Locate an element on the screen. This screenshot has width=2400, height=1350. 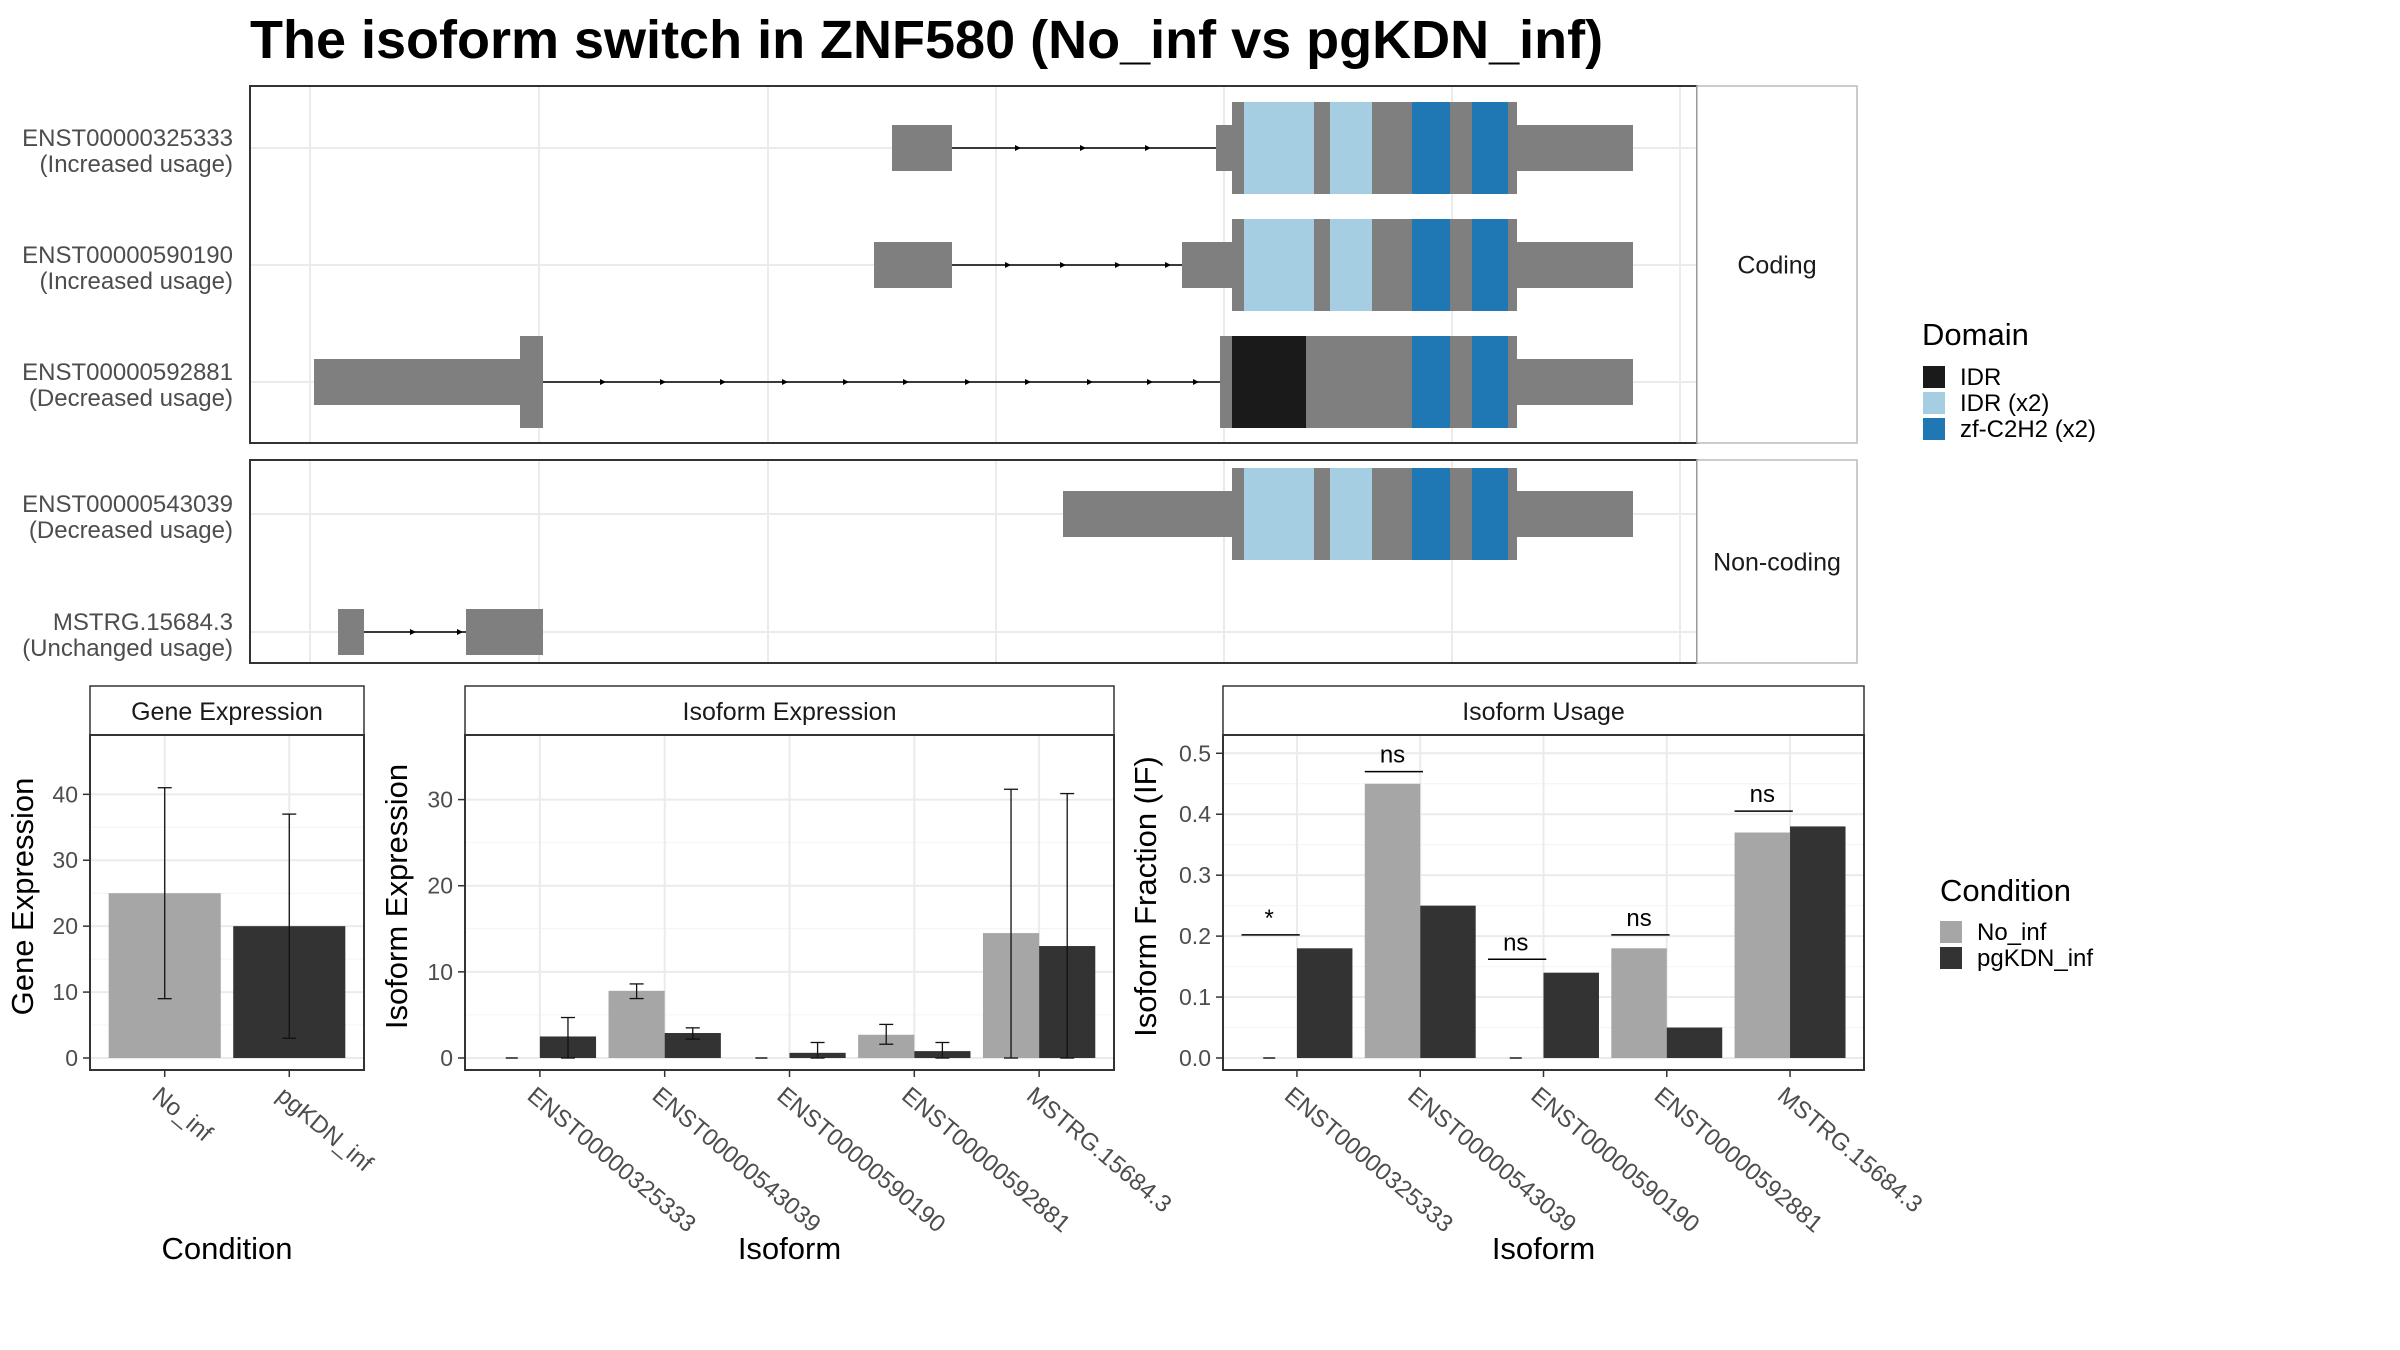
y-tick-label: 0.5 is located at coordinates (1195, 753).